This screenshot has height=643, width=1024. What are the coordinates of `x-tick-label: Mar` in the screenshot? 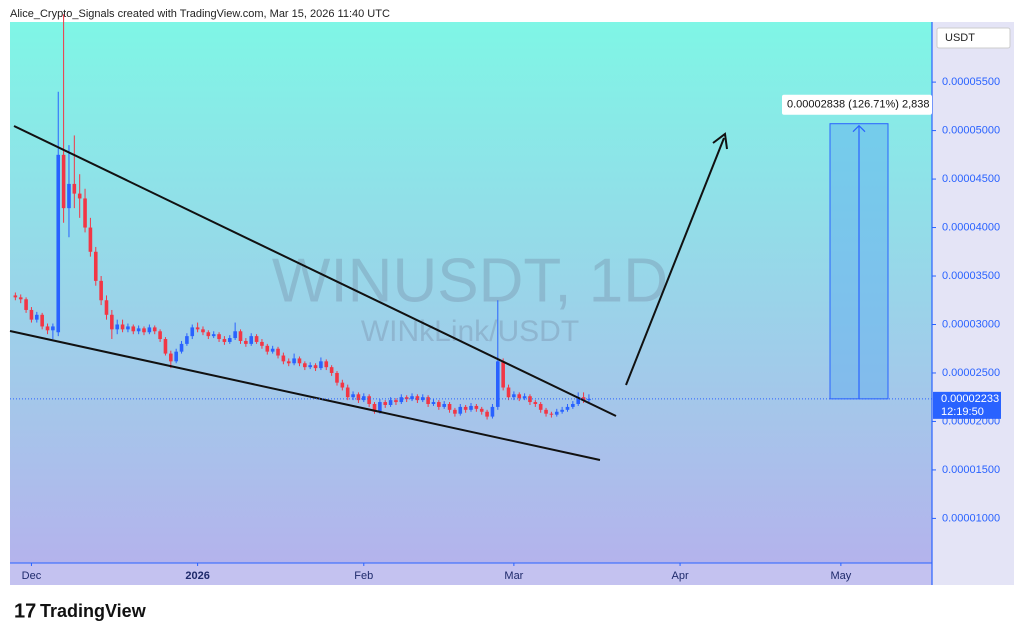 It's located at (513, 576).